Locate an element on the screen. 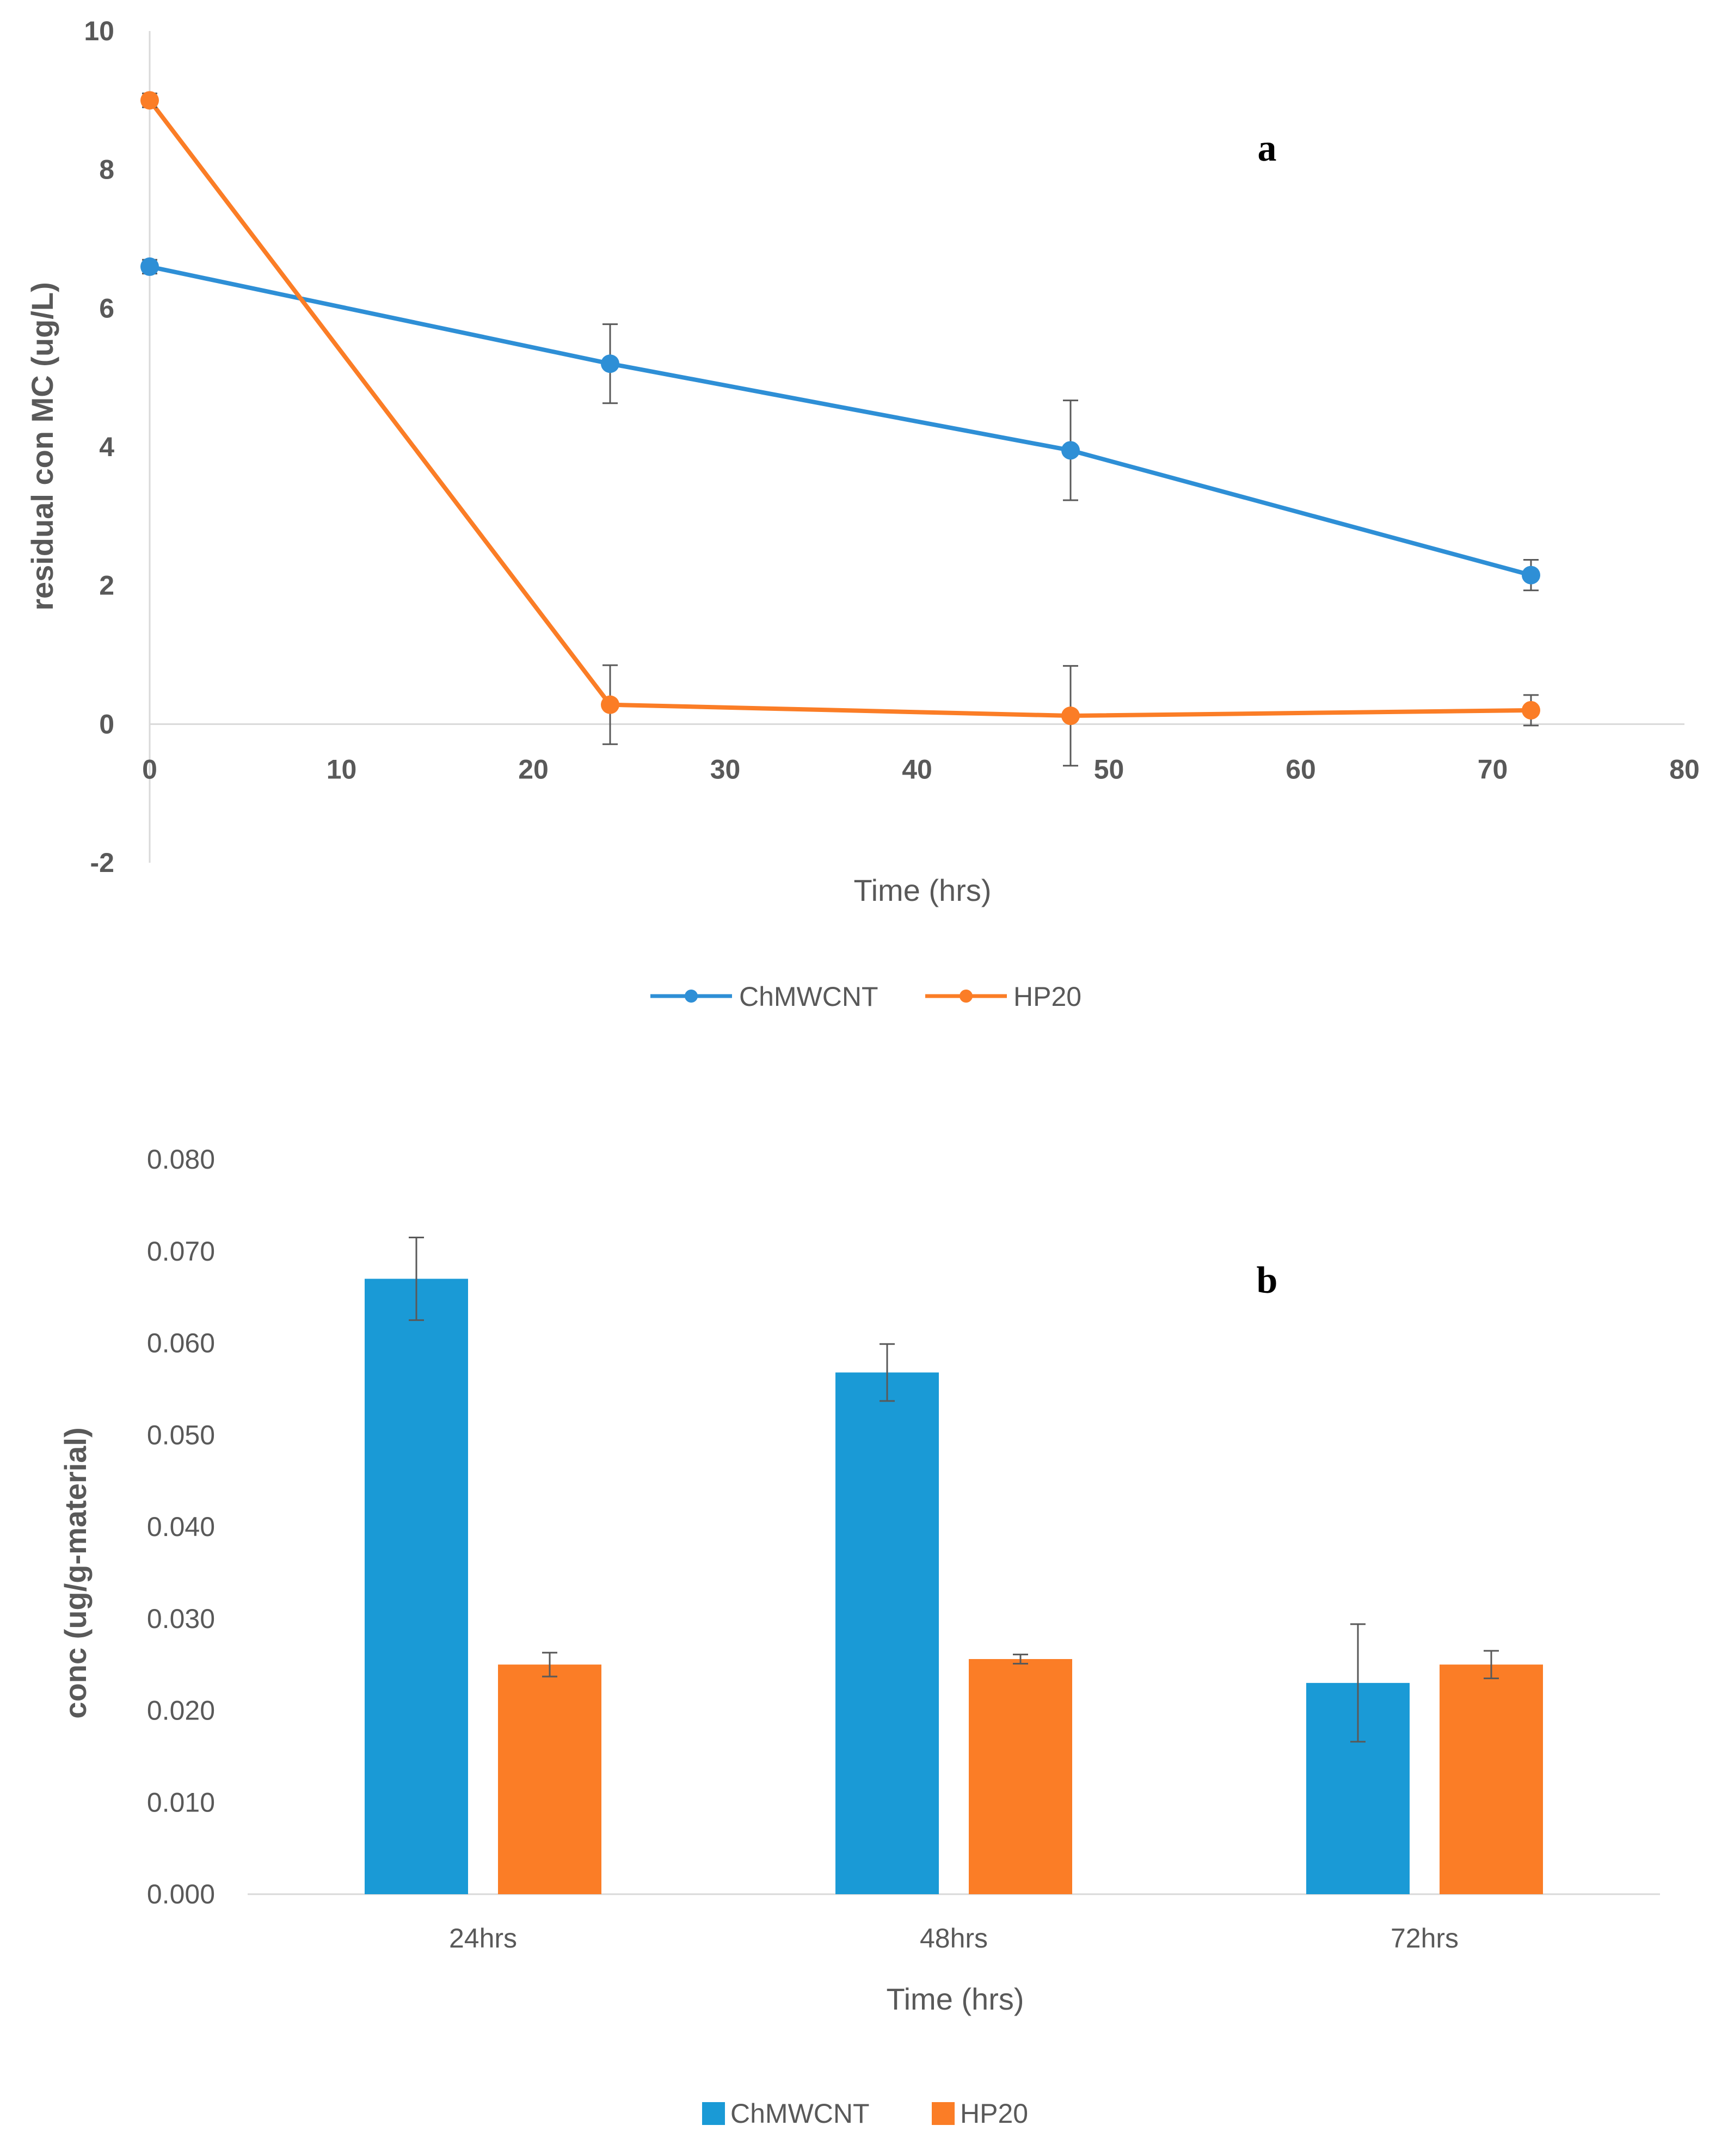 The width and height of the screenshot is (1734, 2156). y-tick-label: 0.040 is located at coordinates (181, 1527).